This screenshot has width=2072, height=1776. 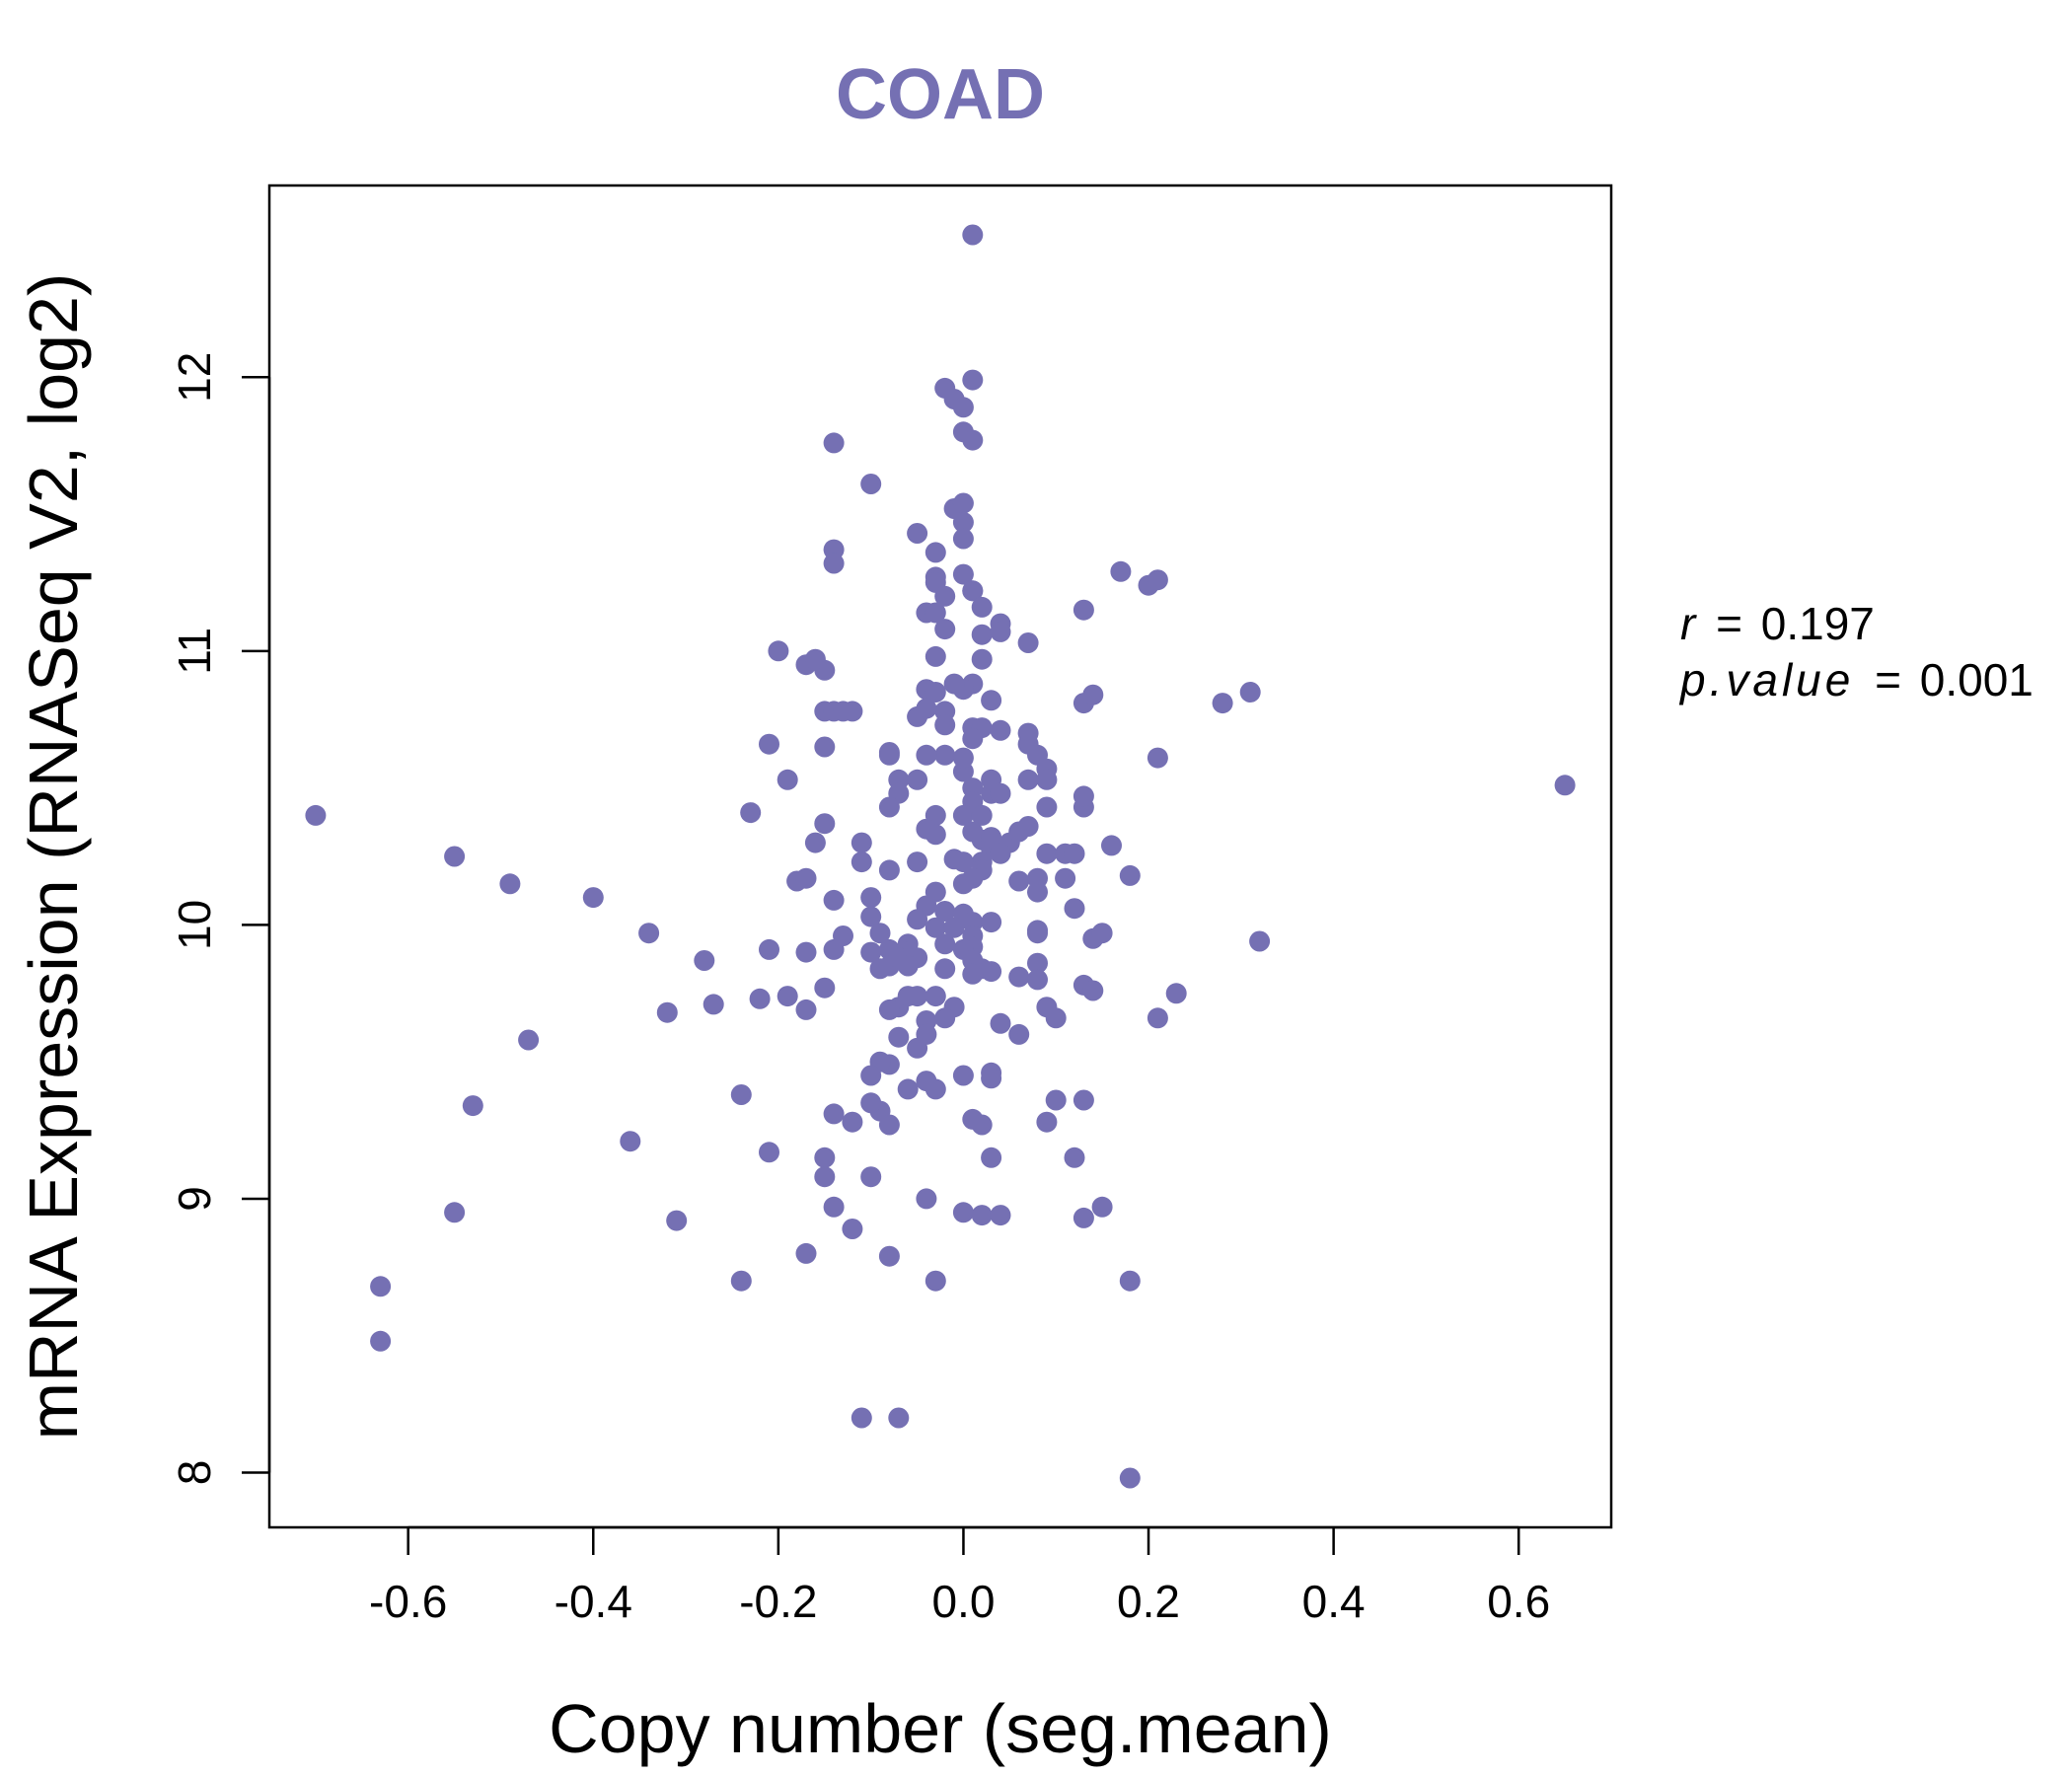 I want to click on x-tick-label-3: 0.0, so click(x=963, y=1602).